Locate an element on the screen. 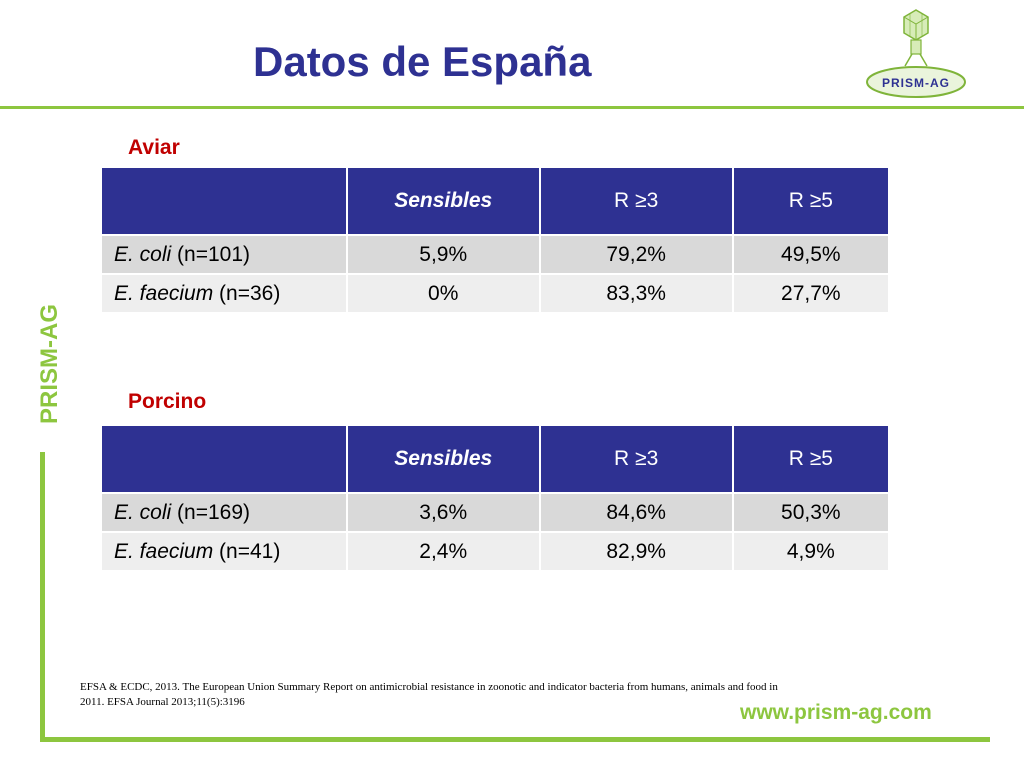  table-row: E. coli (n=169) 3,6% 84,6% 50,3% is located at coordinates (495, 512).